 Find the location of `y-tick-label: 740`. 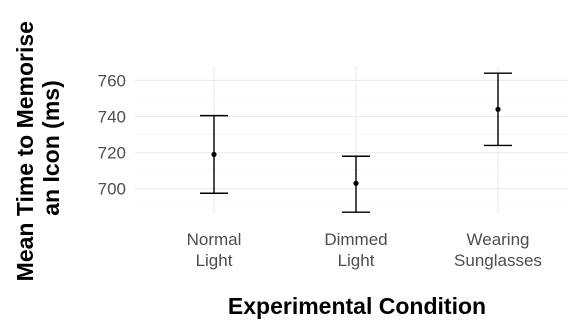

y-tick-label: 740 is located at coordinates (112, 117).